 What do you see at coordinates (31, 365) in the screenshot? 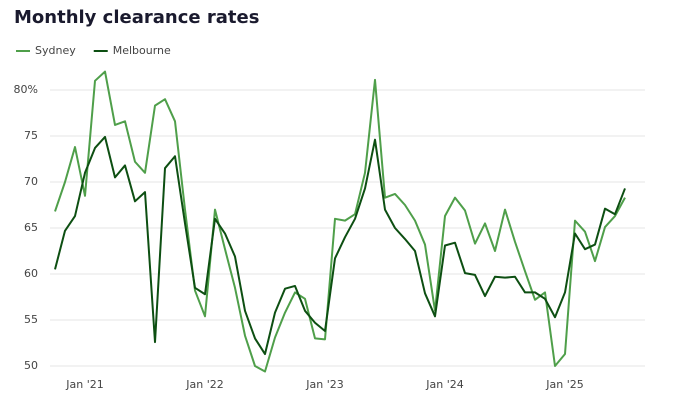
I see `y-tick-label: 50` at bounding box center [31, 365].